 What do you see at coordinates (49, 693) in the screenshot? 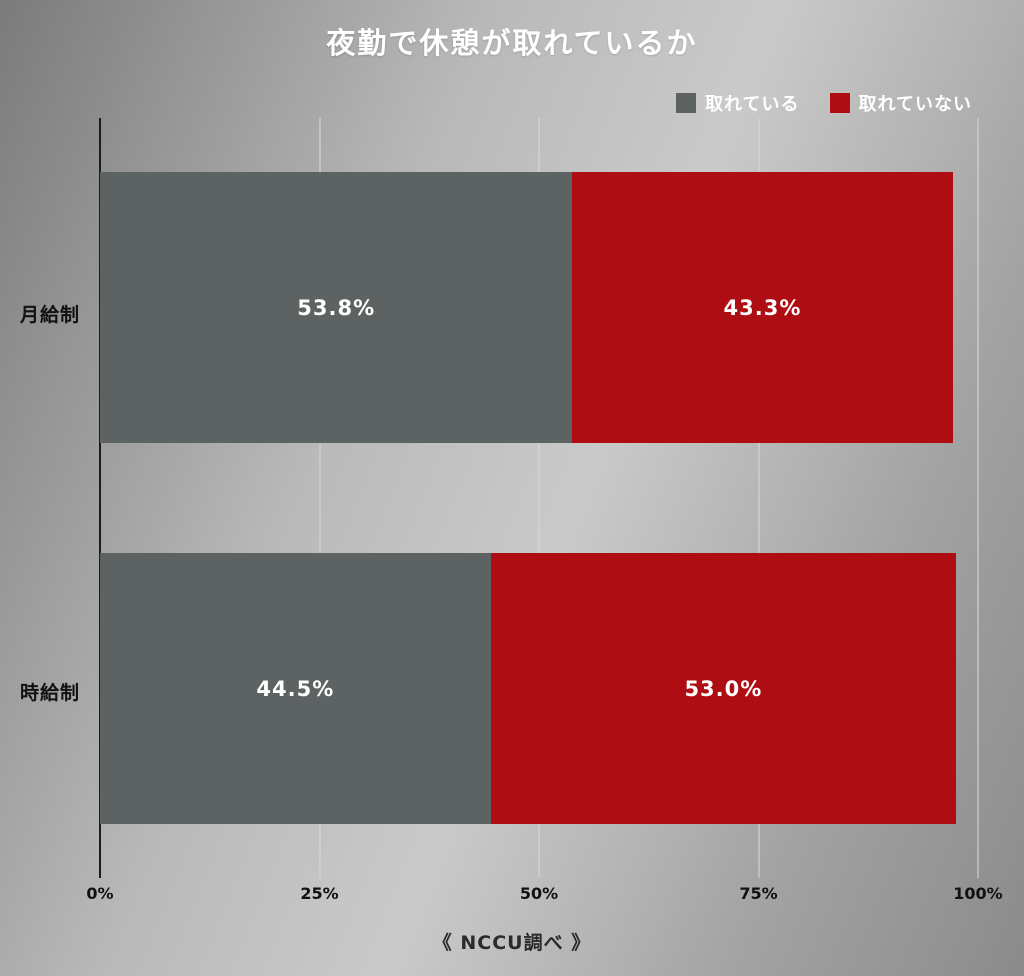
I see `category-label-hourly-wage: 時給制` at bounding box center [49, 693].